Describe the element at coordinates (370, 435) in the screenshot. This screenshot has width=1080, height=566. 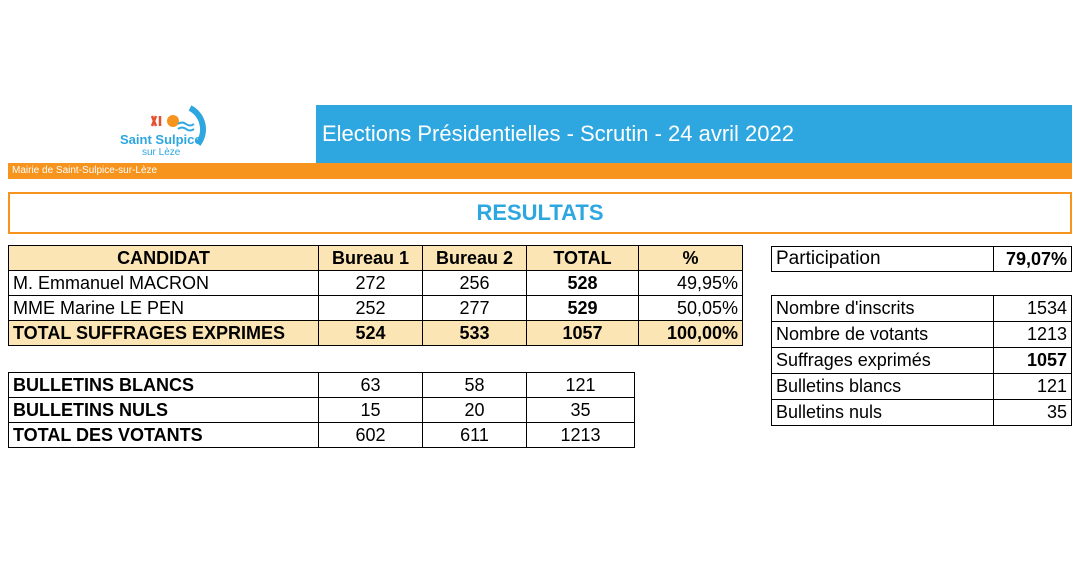
I see `bureau1-value: 602` at that location.